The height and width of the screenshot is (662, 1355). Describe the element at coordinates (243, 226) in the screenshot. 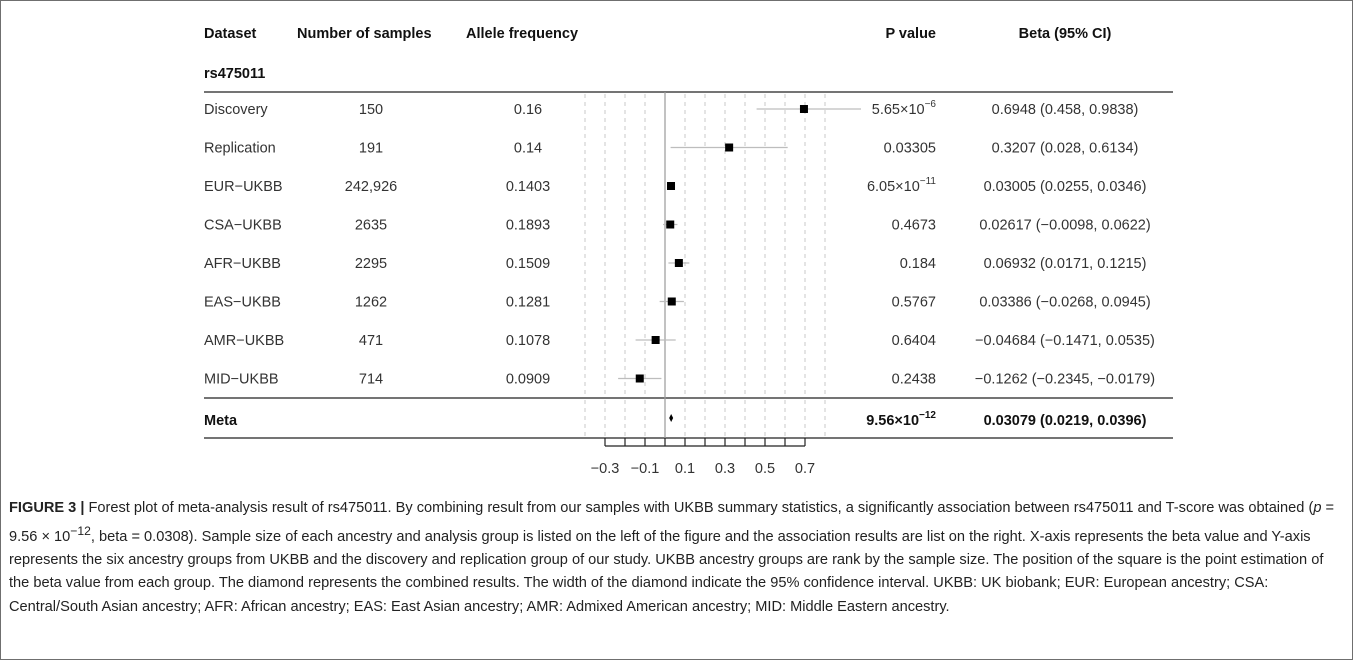

I see `row-dataset: CSA−UKBB` at that location.